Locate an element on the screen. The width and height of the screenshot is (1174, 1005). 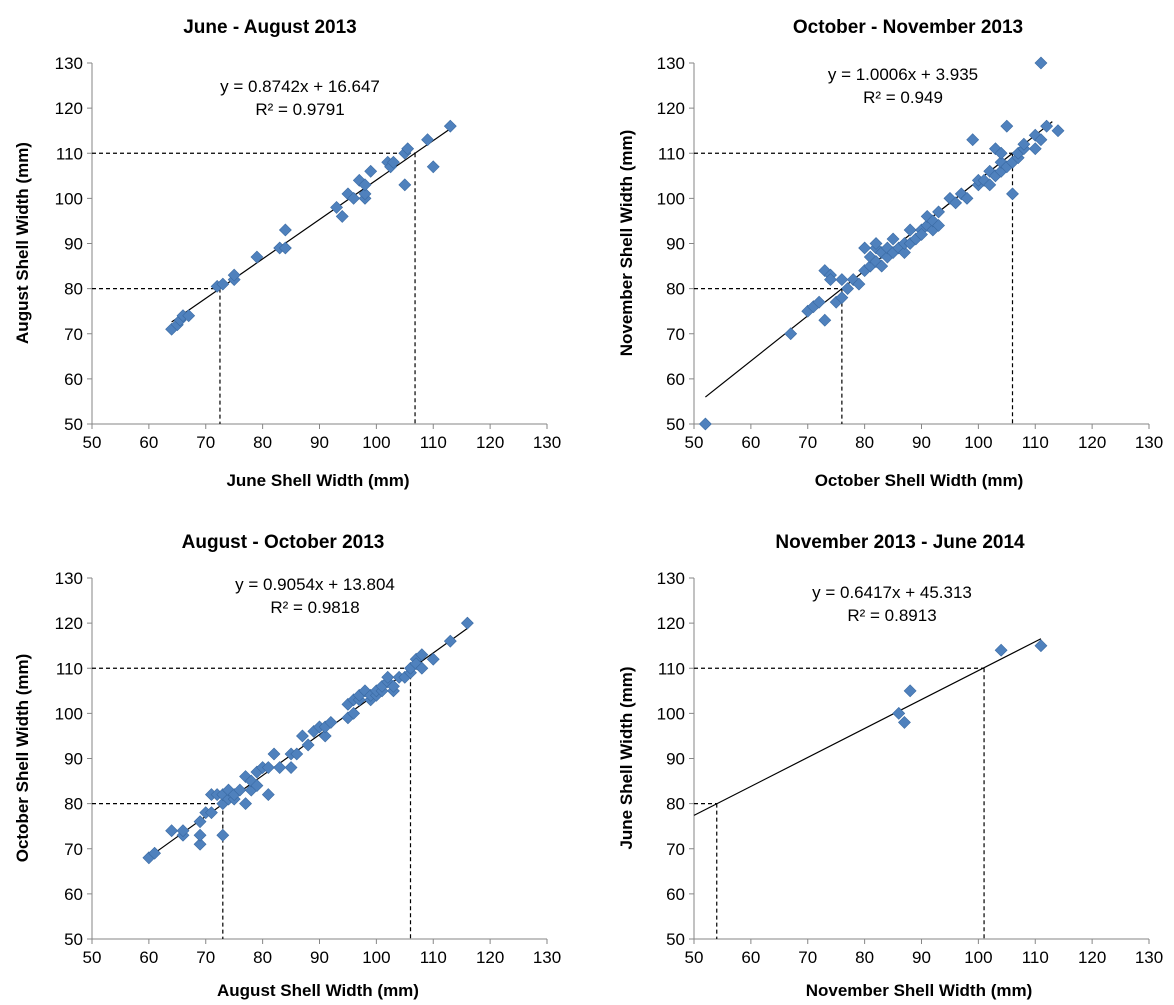
x-tick-label: 70 is located at coordinates (205, 442).